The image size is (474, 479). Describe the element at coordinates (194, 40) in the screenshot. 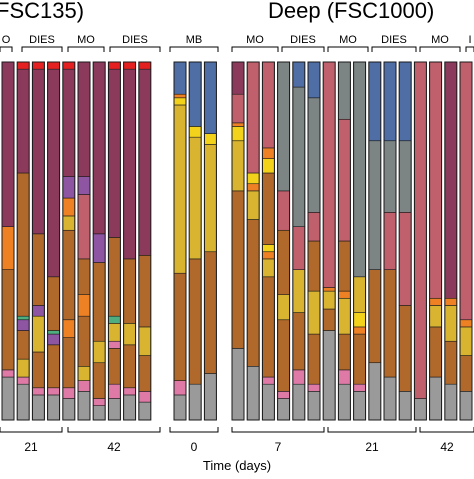

I see `group-label: MB` at that location.